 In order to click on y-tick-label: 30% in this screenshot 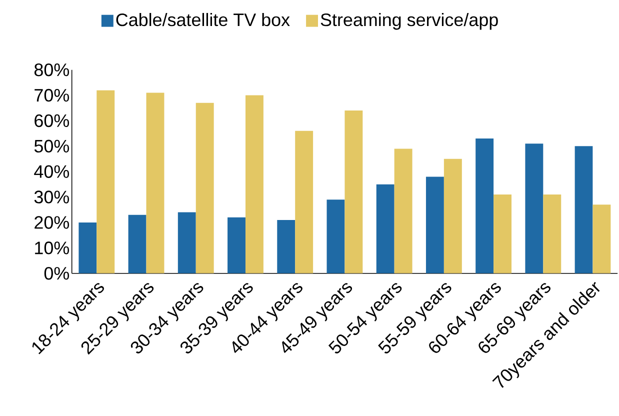, I will do `click(52, 197)`.